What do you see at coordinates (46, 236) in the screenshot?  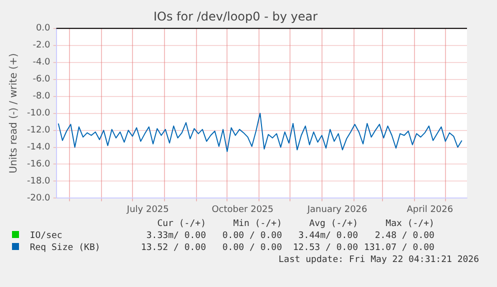 I see `legend-label: IO/sec` at bounding box center [46, 236].